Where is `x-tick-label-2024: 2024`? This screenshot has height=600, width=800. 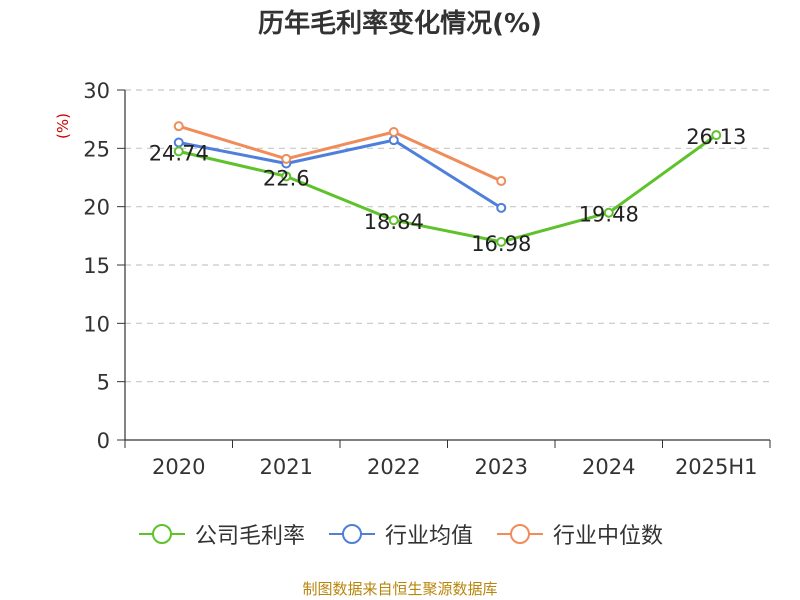 x-tick-label-2024: 2024 is located at coordinates (608, 467).